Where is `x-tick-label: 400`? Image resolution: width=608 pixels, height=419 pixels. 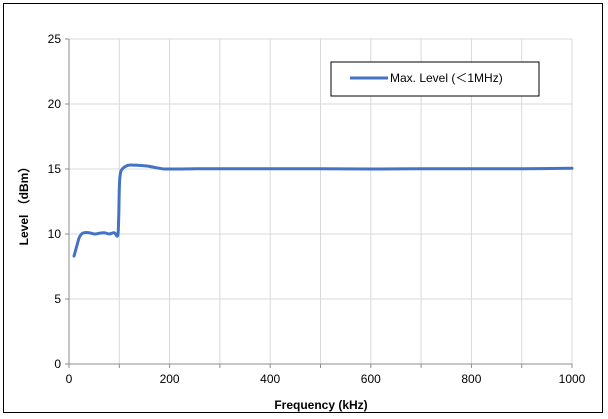 x-tick-label: 400 is located at coordinates (270, 379).